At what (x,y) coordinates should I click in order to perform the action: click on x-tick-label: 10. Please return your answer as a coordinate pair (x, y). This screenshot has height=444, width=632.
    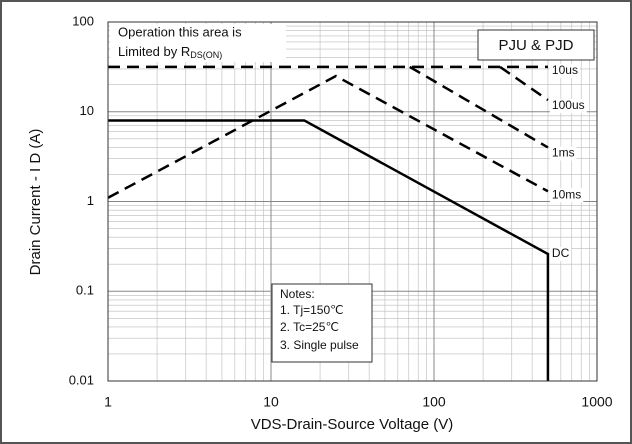
    Looking at the image, I should click on (271, 402).